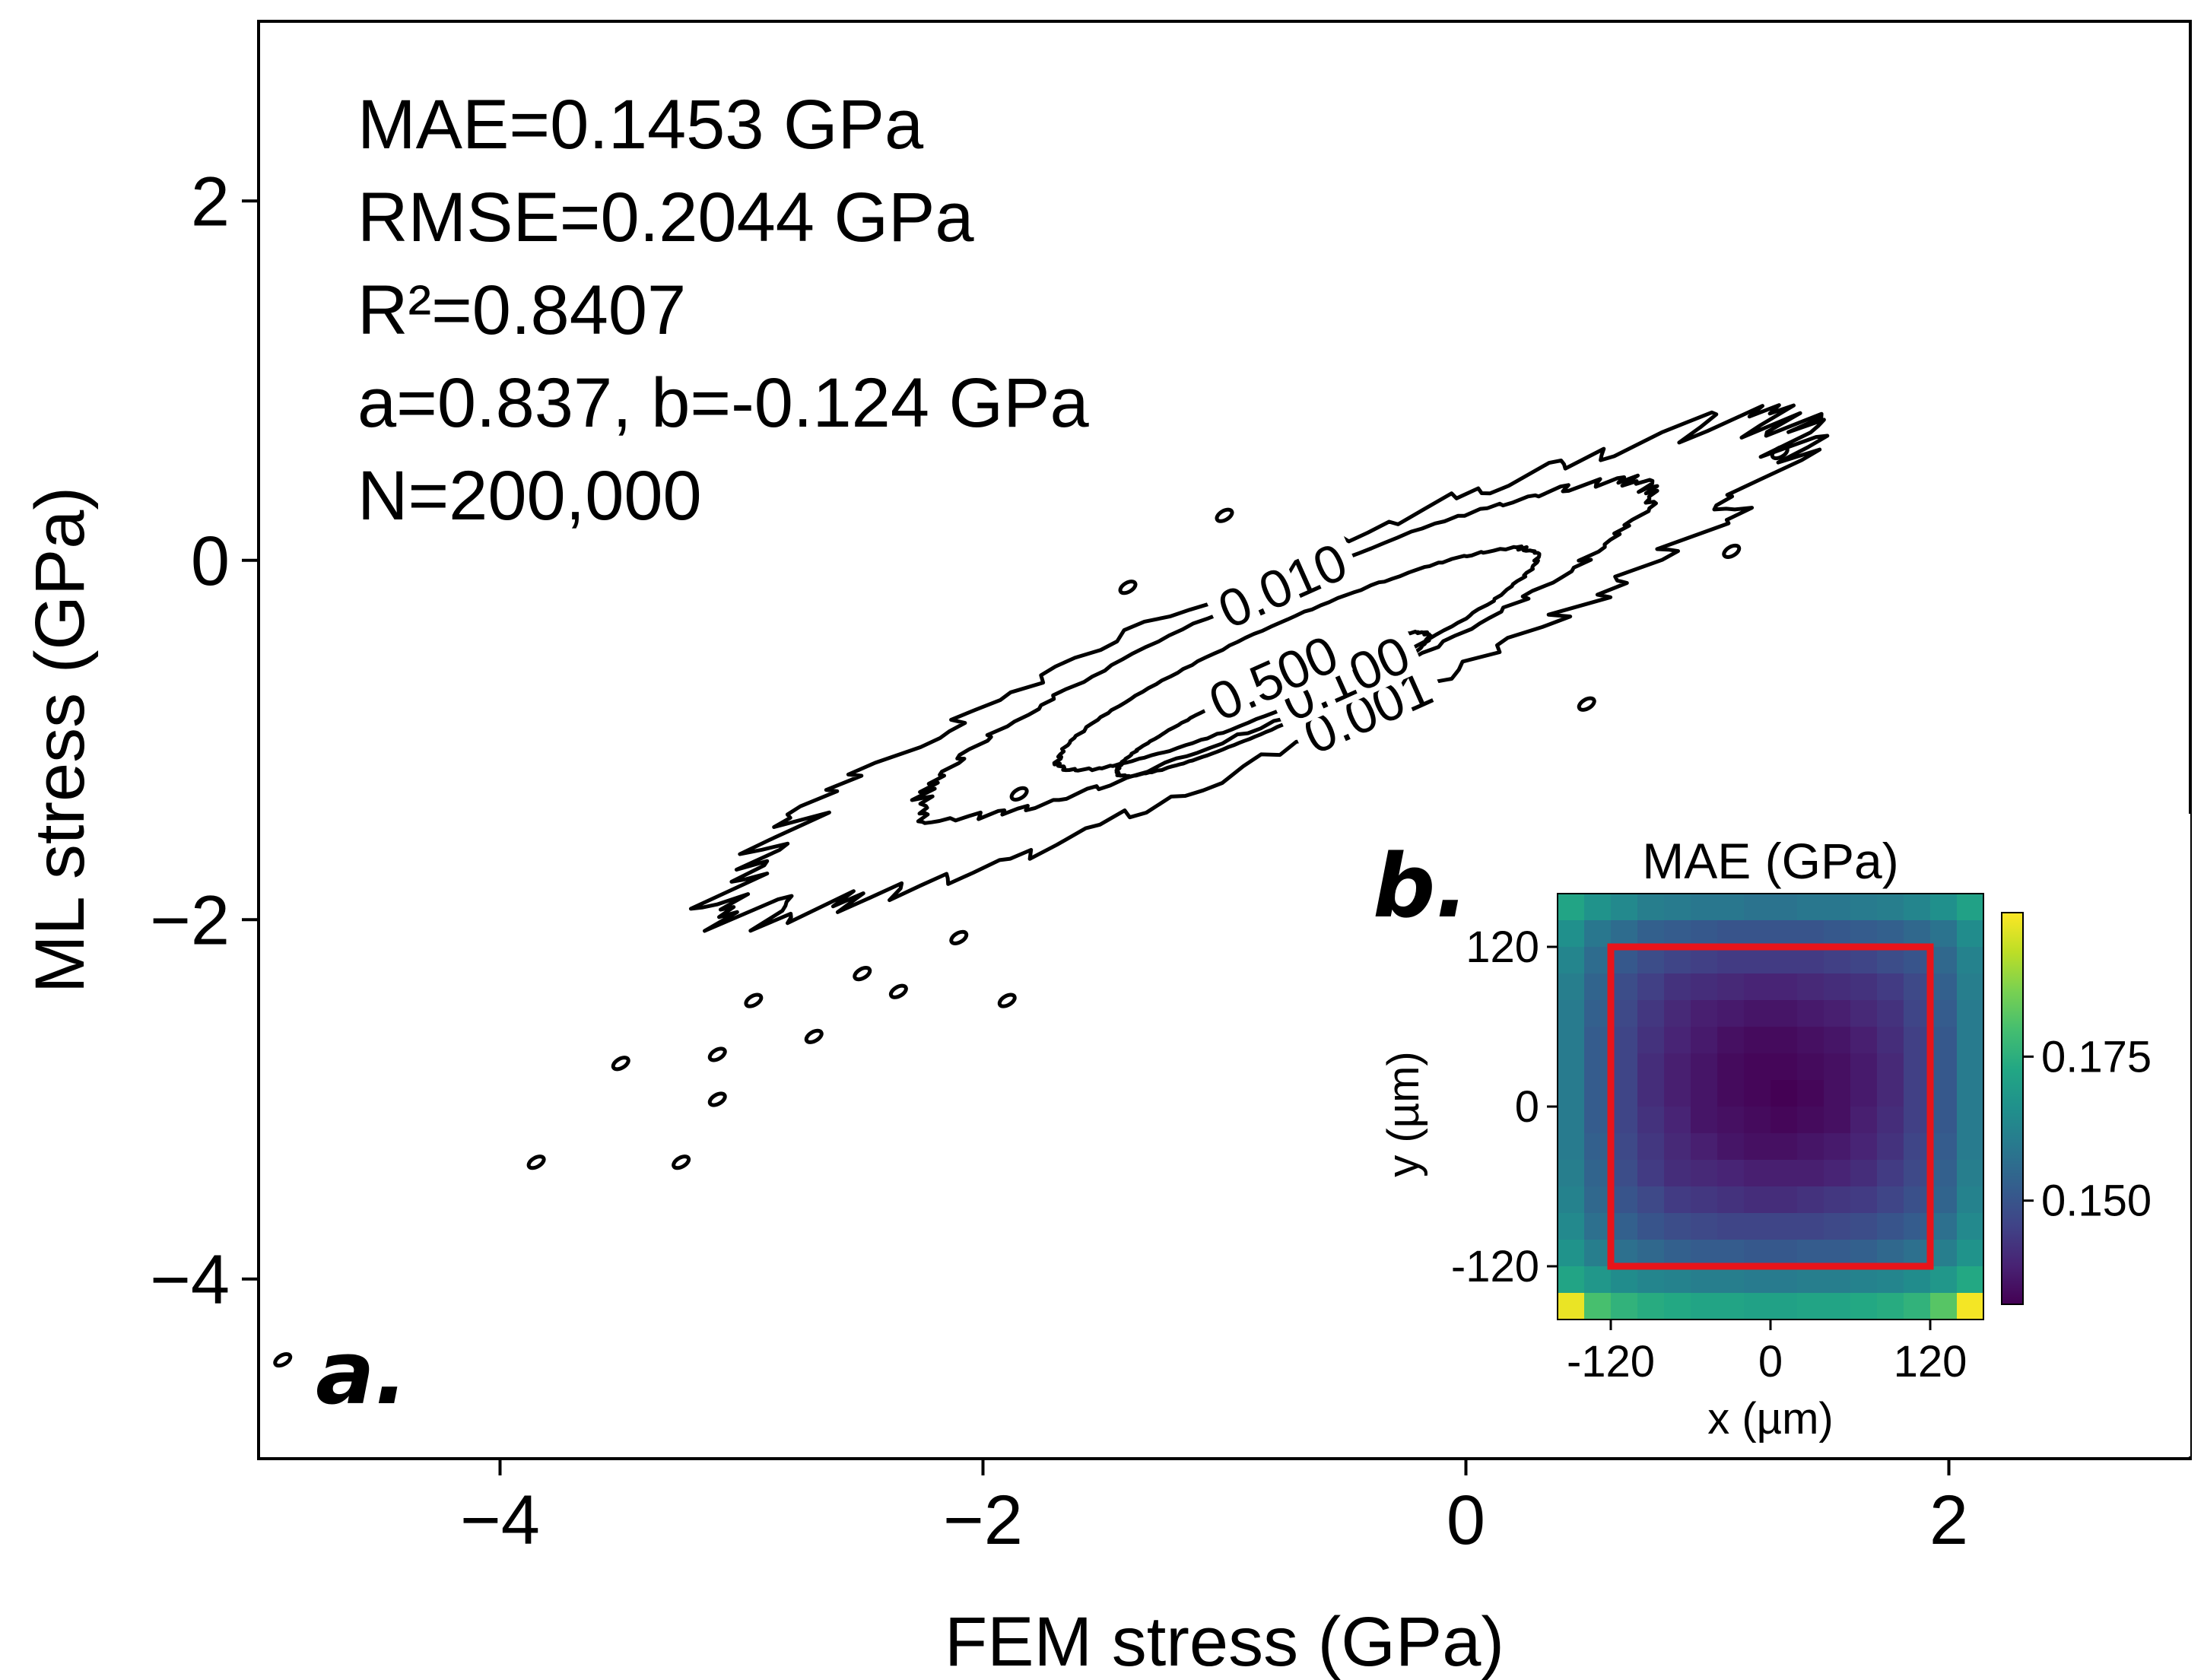  I want to click on y-tick-label: −2, so click(190, 920).